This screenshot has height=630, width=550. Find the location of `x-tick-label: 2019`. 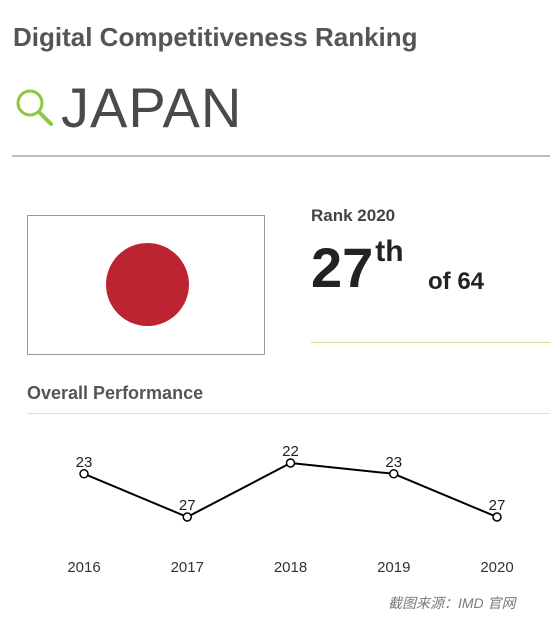

x-tick-label: 2019 is located at coordinates (393, 567).